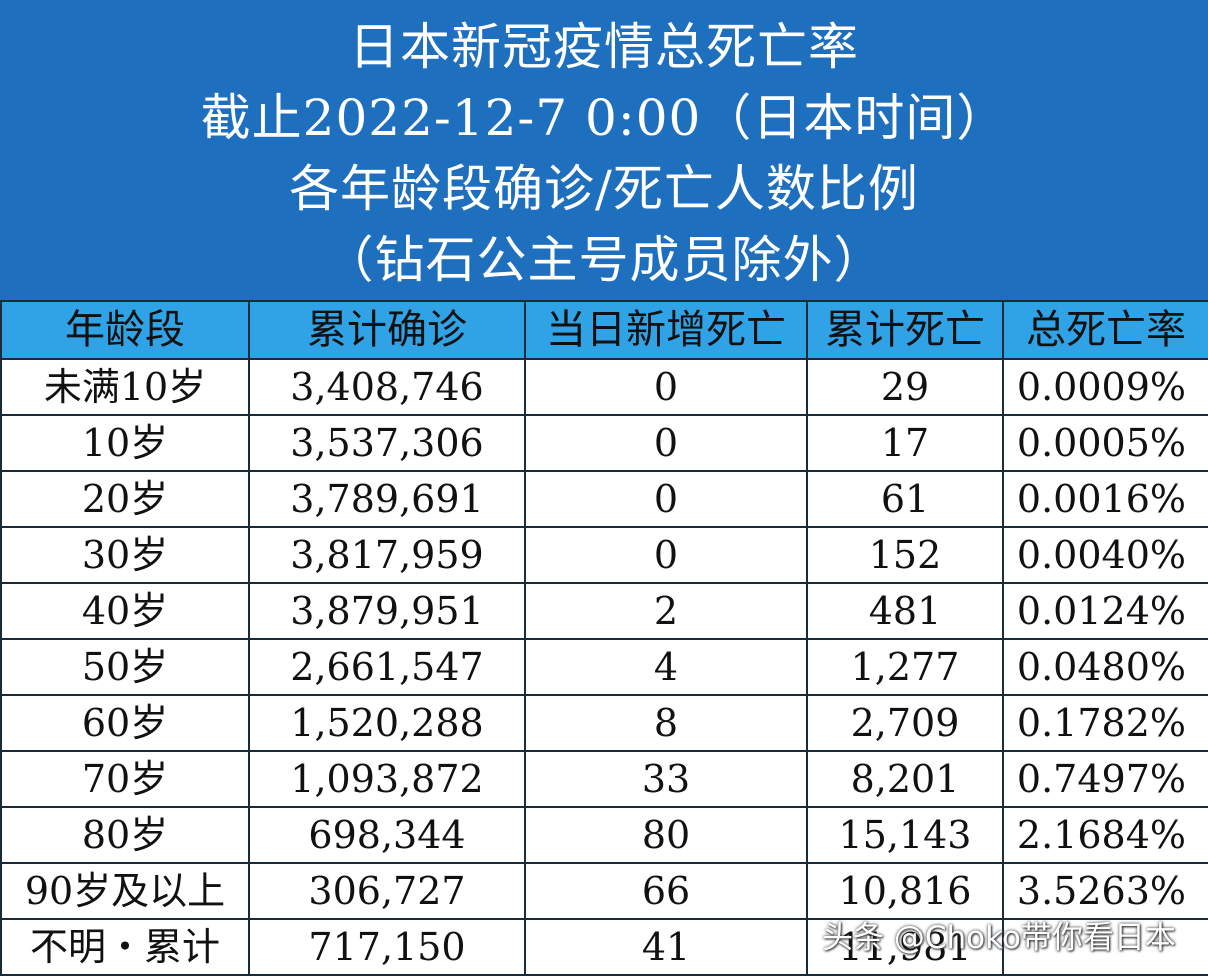 This screenshot has height=976, width=1208. Describe the element at coordinates (387, 891) in the screenshot. I see `cell-cumulative-cases: 306,727` at that location.